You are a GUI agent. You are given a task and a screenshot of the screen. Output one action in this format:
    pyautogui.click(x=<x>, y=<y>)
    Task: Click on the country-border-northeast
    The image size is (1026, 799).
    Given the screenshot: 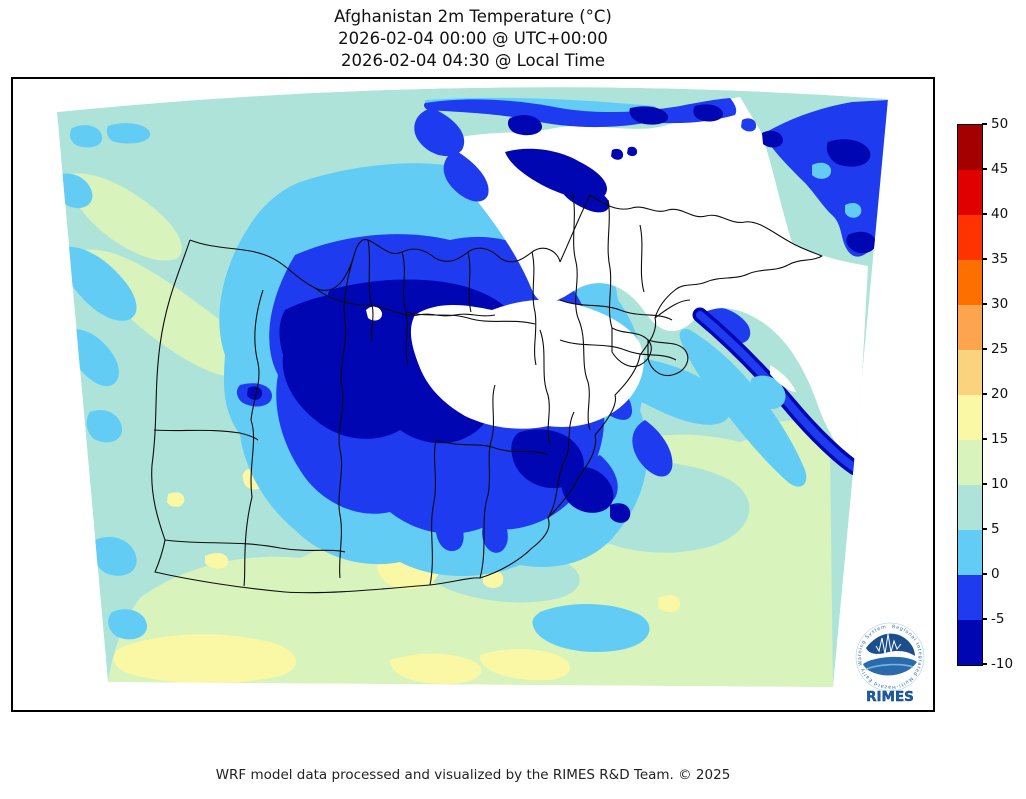 What is the action you would take?
    pyautogui.click(x=691, y=256)
    